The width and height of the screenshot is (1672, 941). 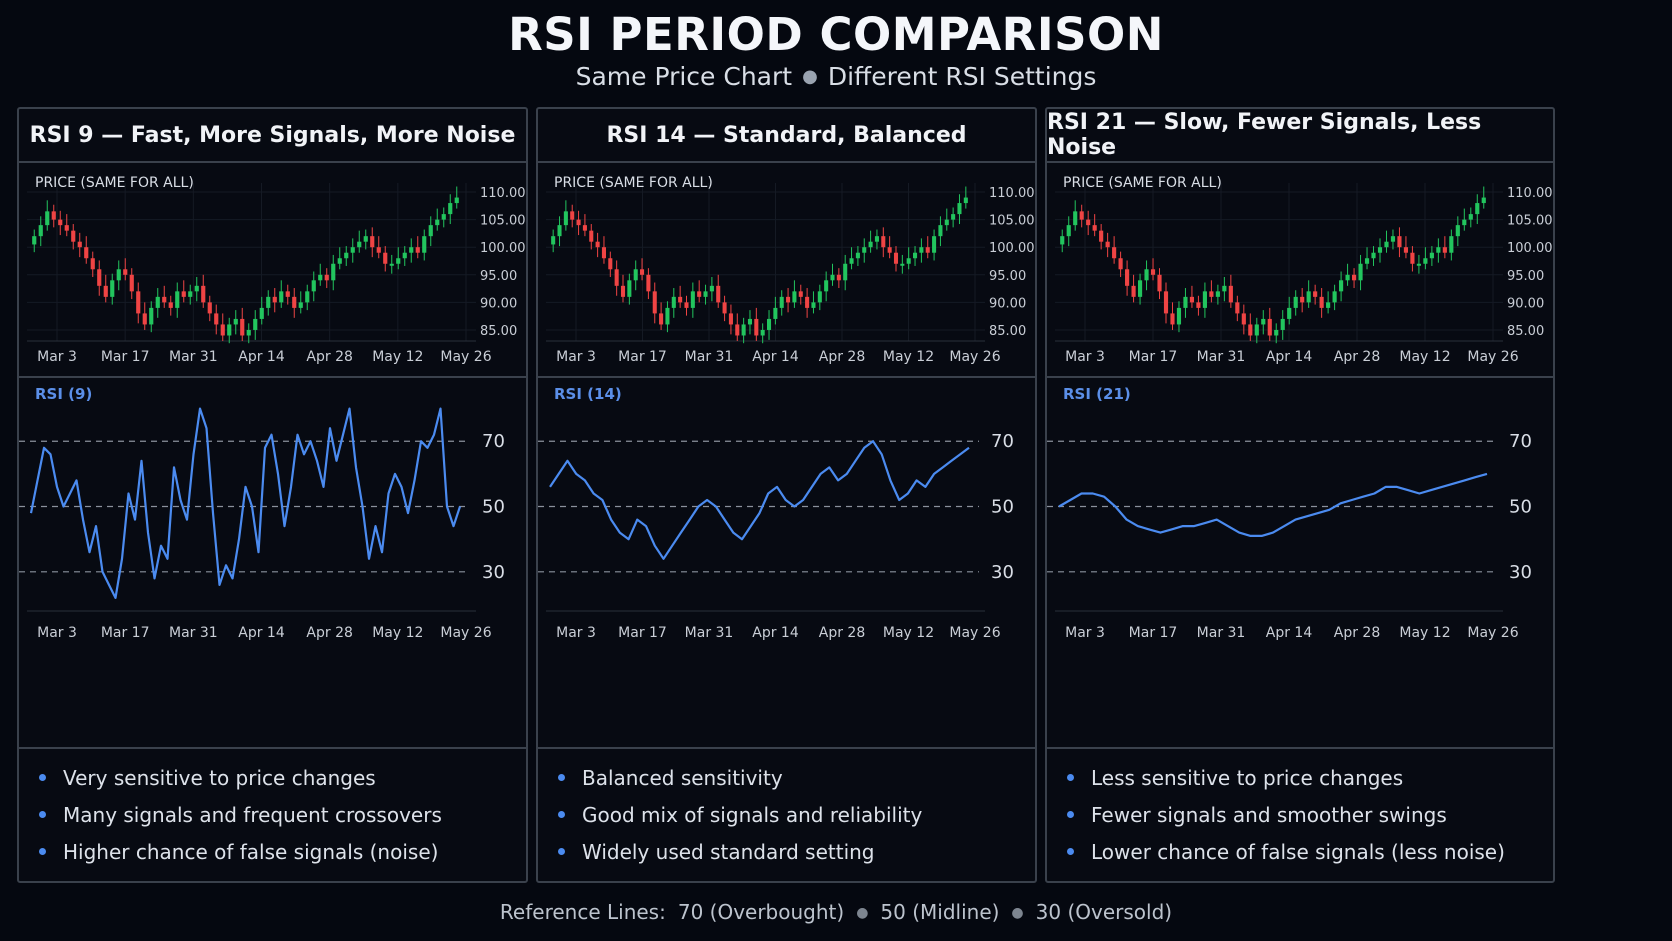 What do you see at coordinates (1289, 357) in the screenshot?
I see `price-x-tick-label: Apr 14` at bounding box center [1289, 357].